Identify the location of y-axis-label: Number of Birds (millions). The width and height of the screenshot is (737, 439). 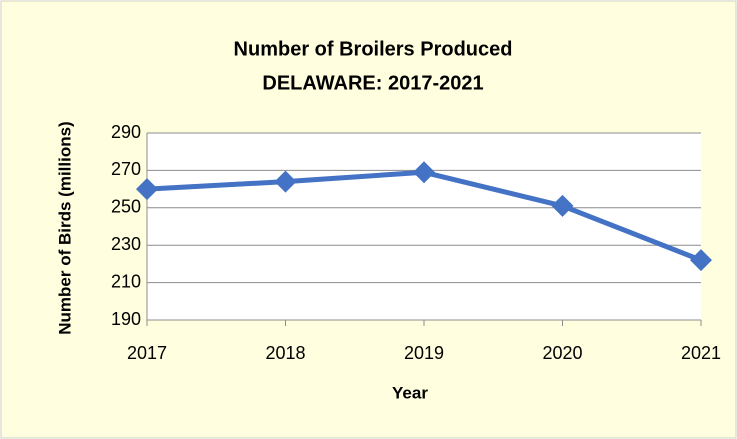
(64, 227).